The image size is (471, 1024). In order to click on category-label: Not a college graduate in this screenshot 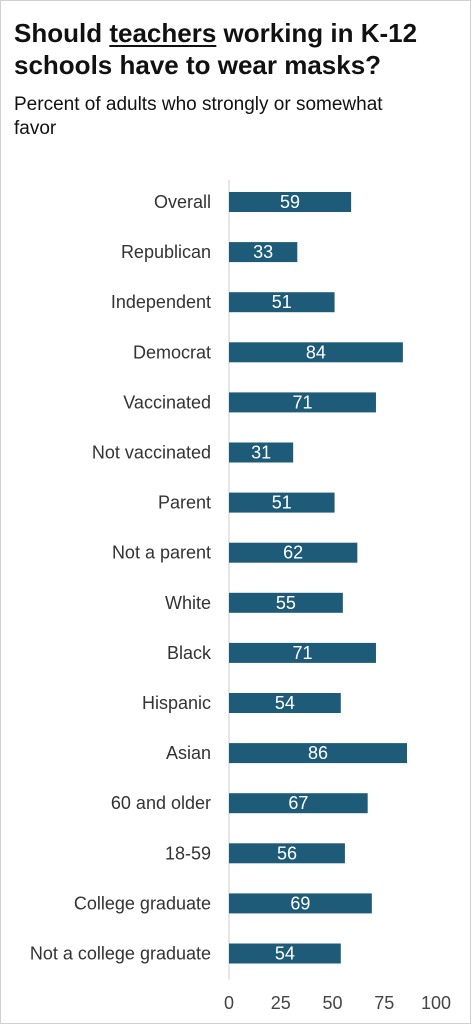, I will do `click(120, 954)`.